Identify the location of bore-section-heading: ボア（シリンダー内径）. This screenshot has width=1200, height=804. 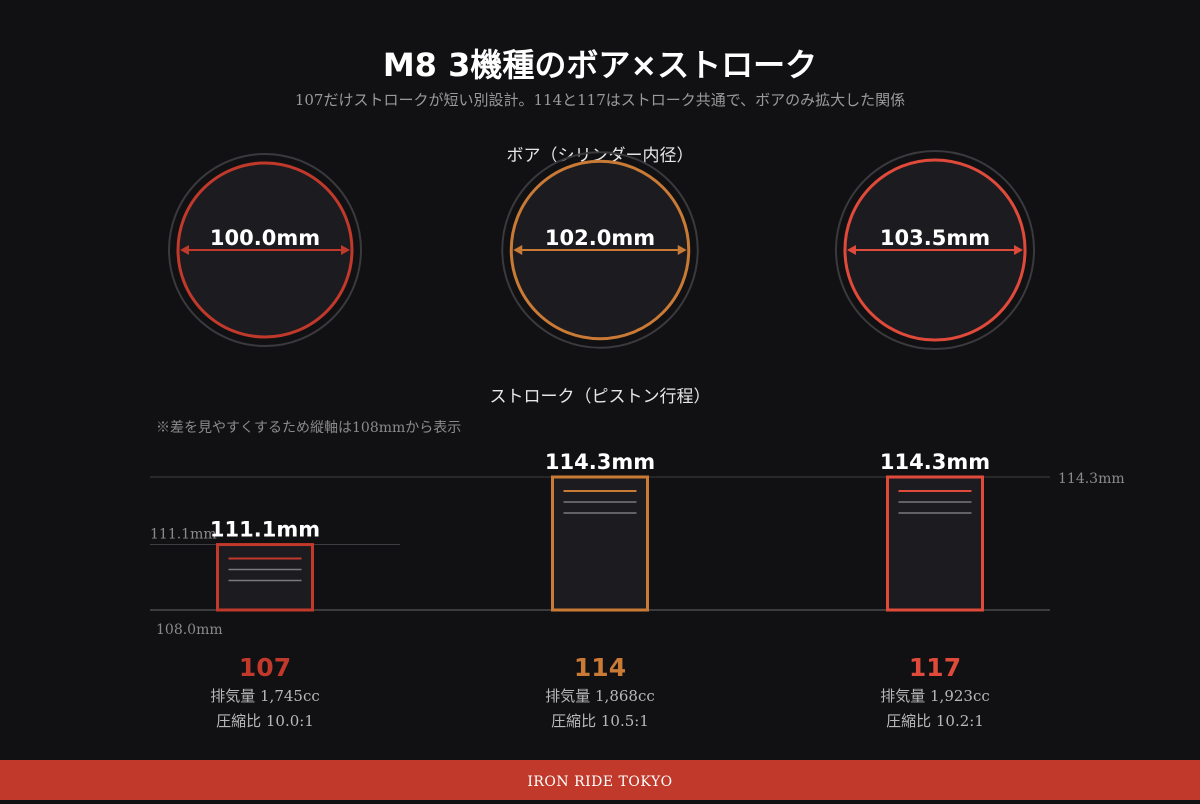
(600, 156).